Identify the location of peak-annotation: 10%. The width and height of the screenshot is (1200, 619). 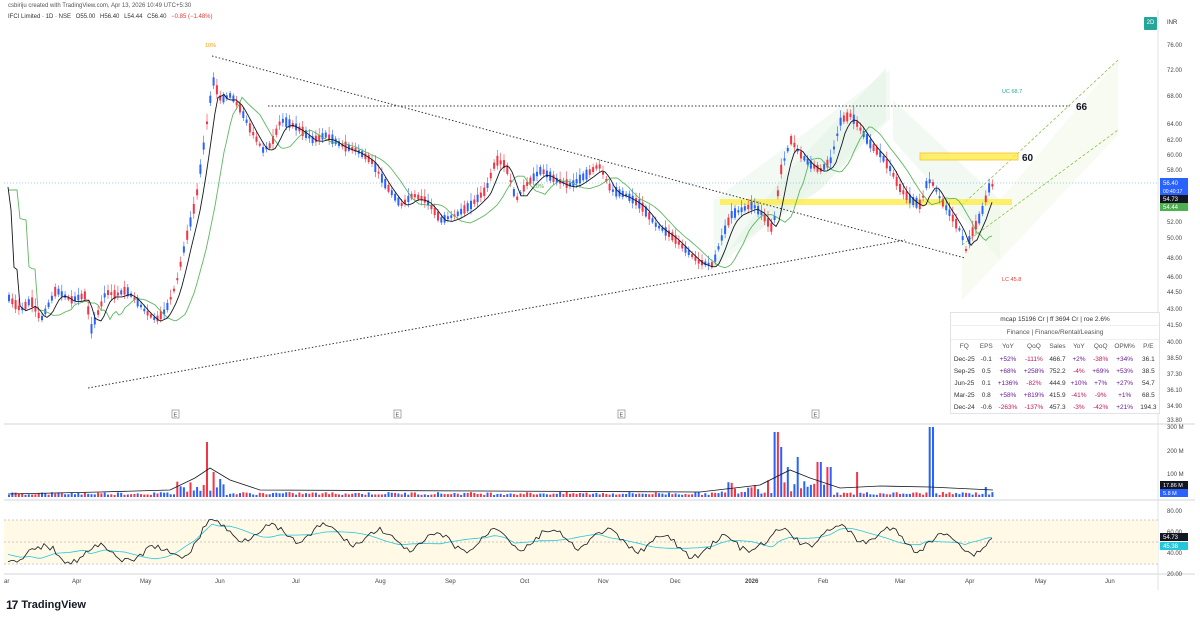
(210, 46).